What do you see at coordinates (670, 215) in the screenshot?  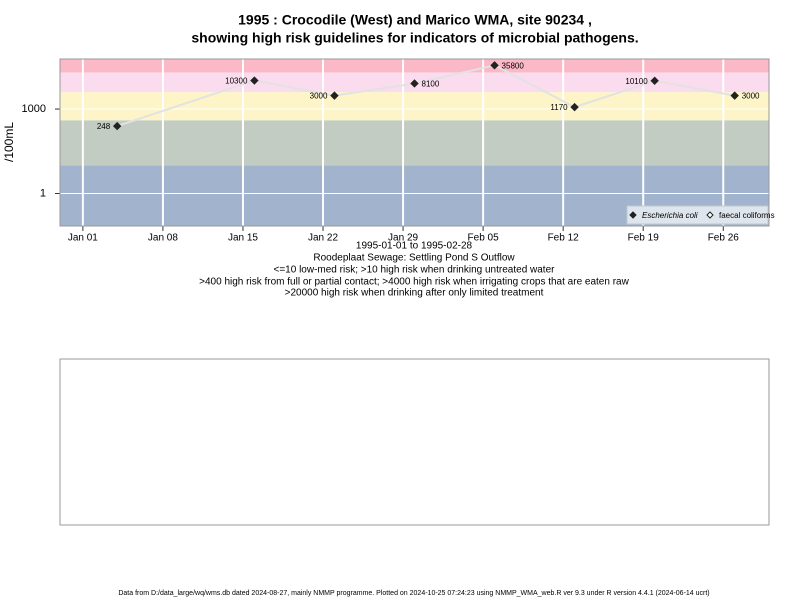 I see `legend-label: Escherichia coli` at bounding box center [670, 215].